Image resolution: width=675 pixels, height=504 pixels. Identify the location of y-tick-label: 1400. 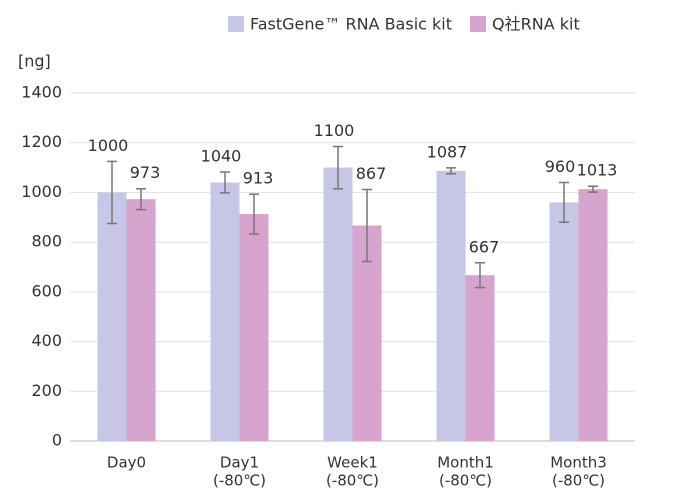
(41, 92).